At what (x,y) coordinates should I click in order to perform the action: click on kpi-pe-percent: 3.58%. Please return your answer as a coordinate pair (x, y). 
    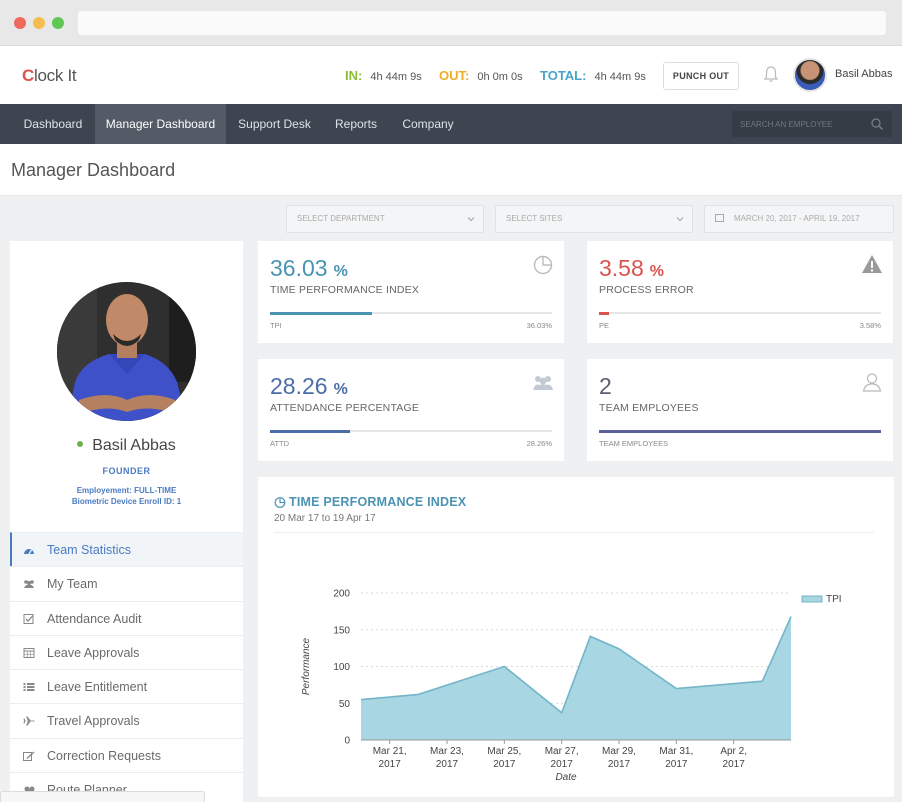
    Looking at the image, I should click on (870, 325).